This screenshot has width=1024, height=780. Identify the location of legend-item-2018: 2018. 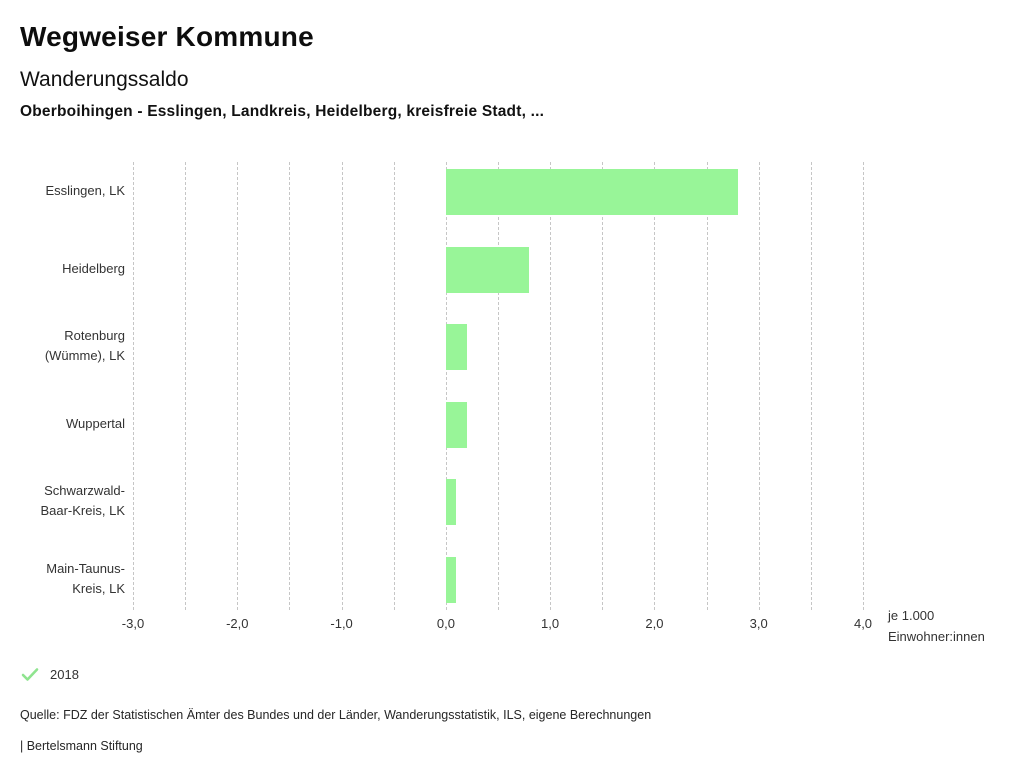
(50, 674).